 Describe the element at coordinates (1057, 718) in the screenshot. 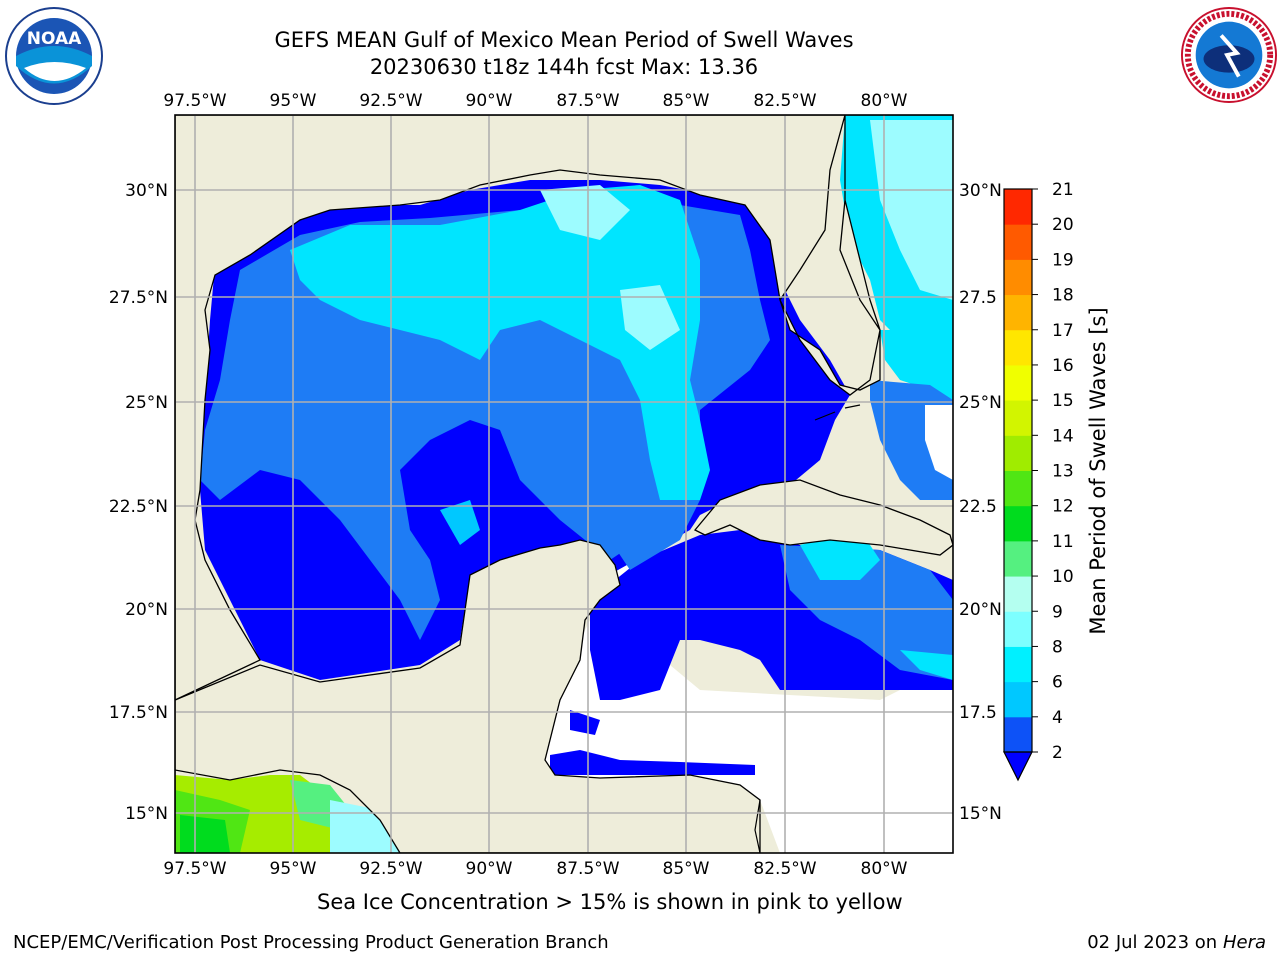

I see `colorbar-tick-label: 4` at that location.